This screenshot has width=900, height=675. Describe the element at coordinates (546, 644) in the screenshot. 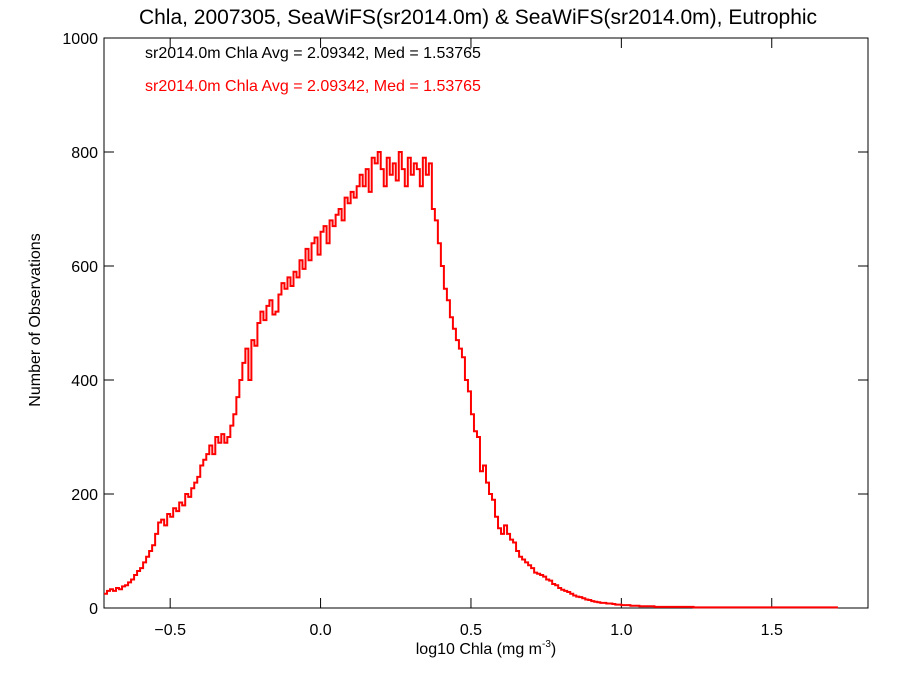

I see `x-axis-label-superscript: -3` at that location.